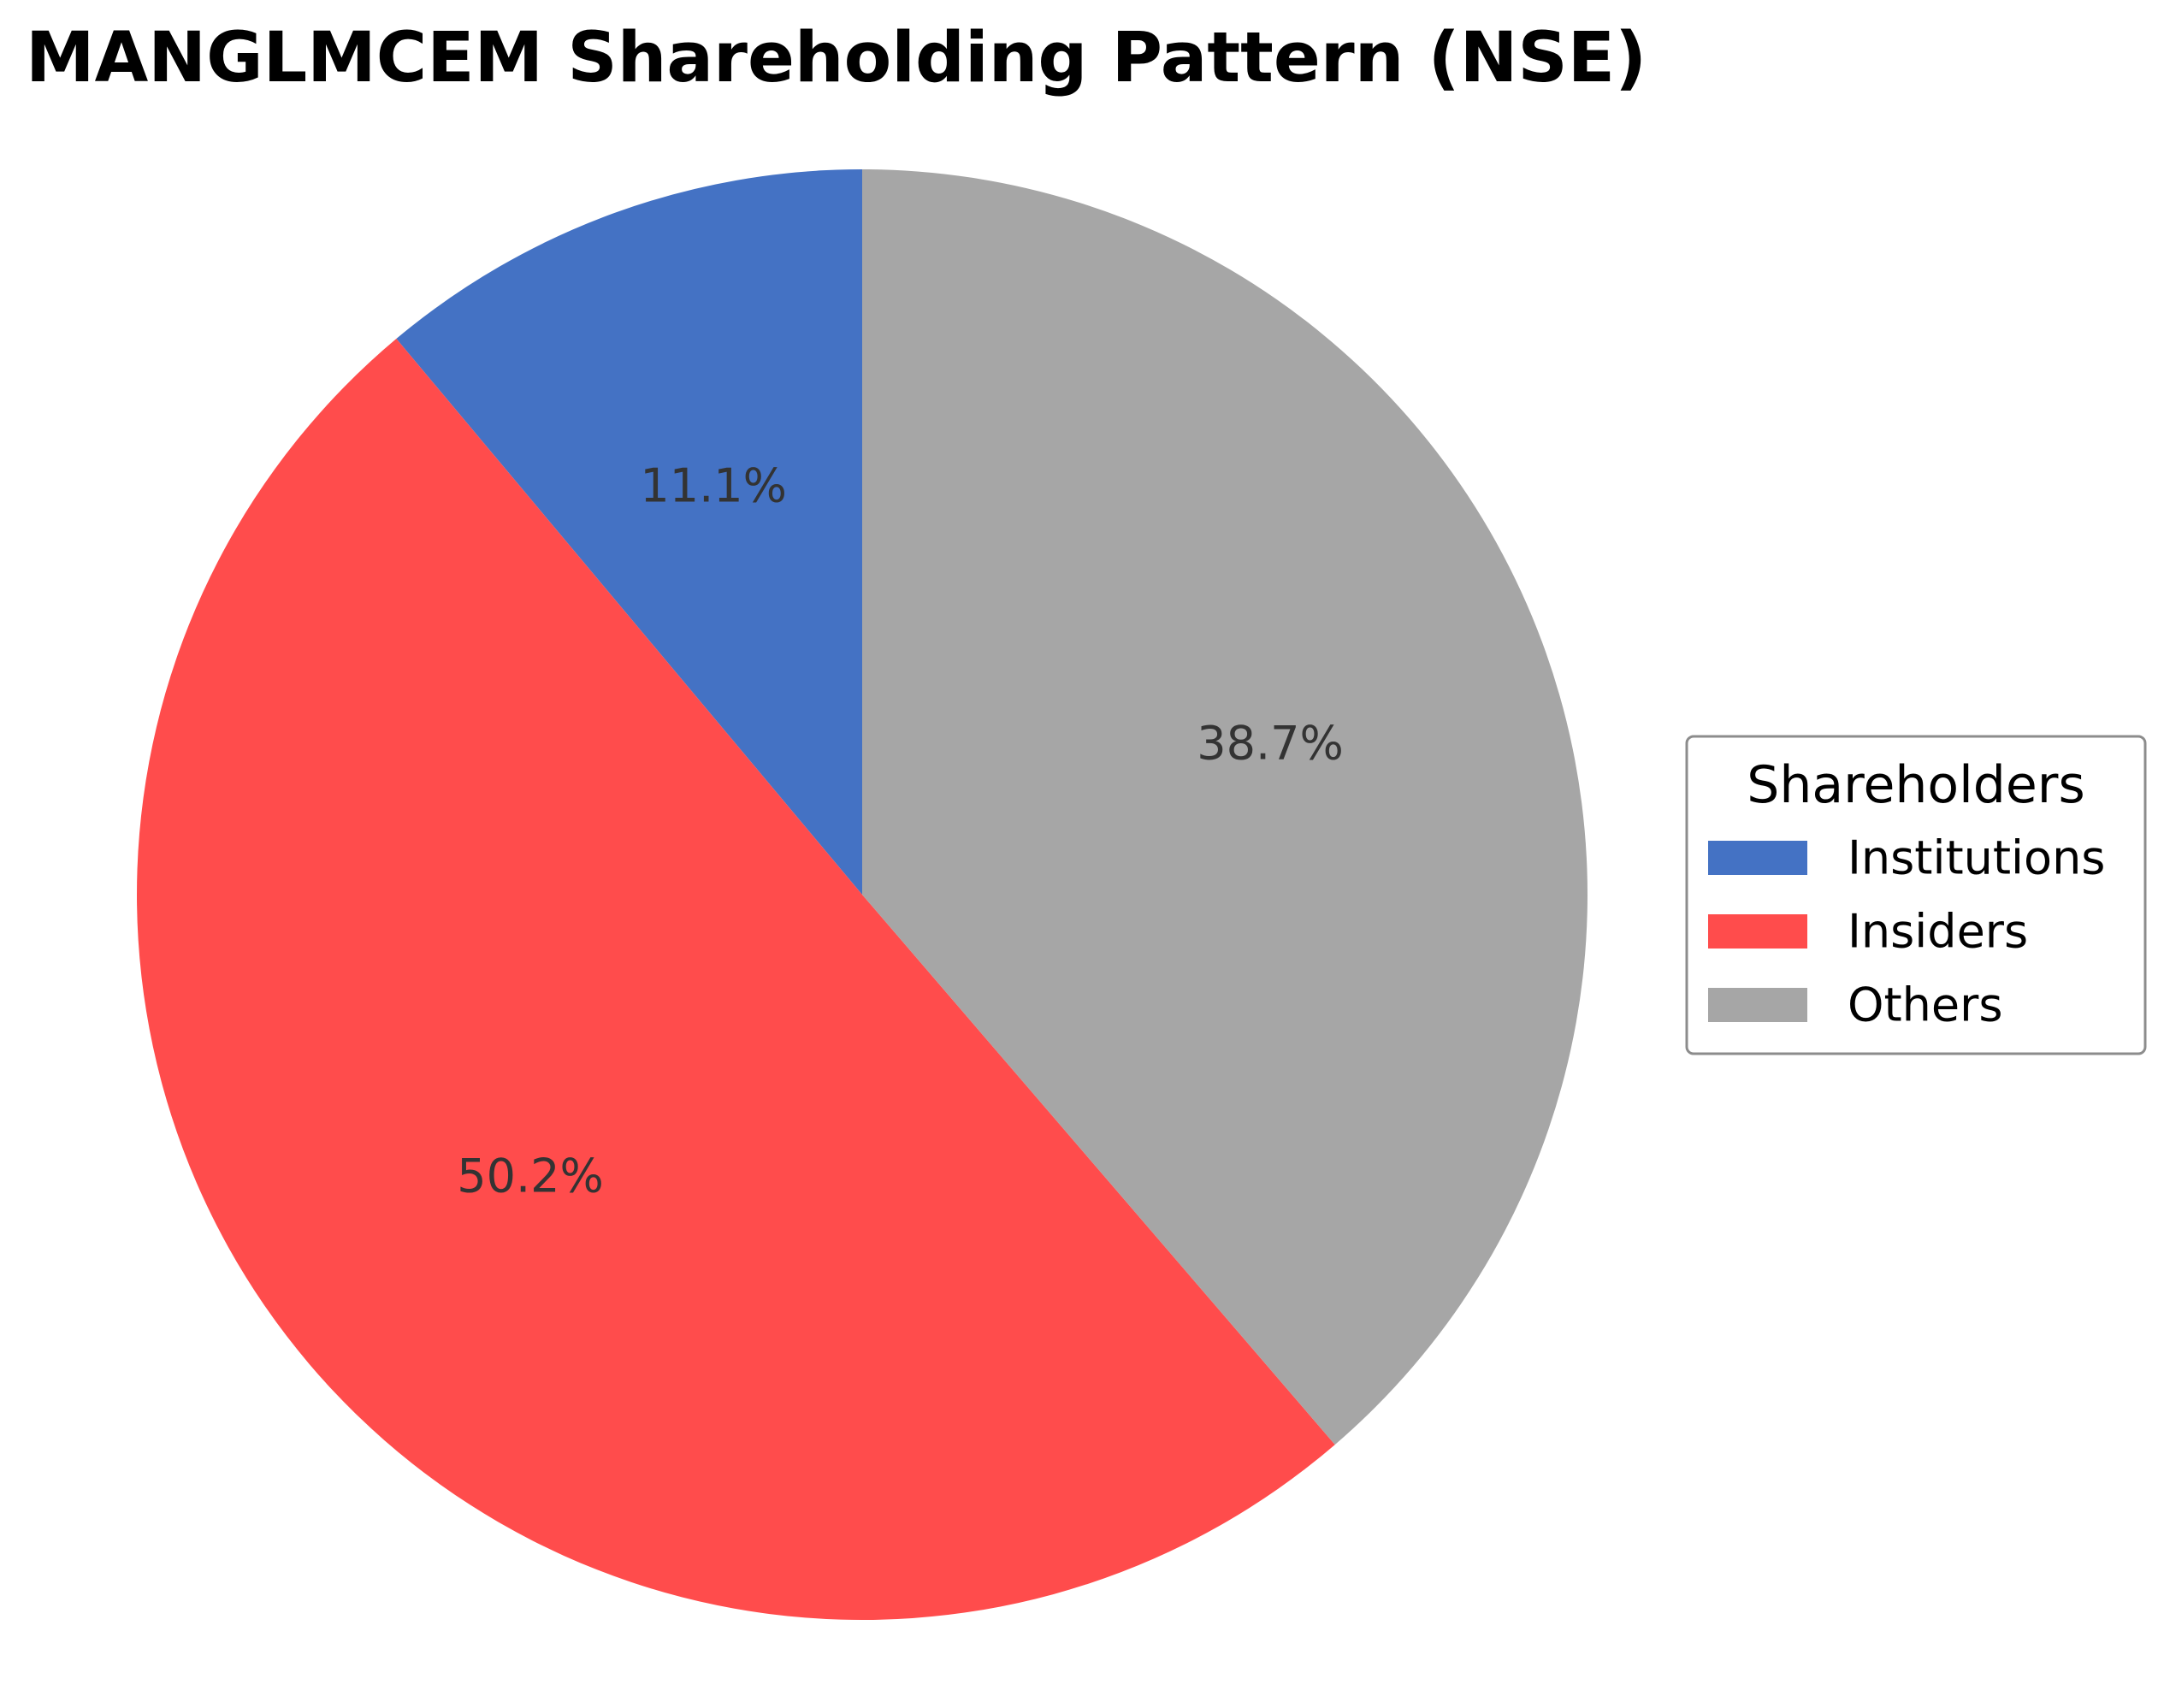  Describe the element at coordinates (1925, 1005) in the screenshot. I see `legend-label-others: Others` at that location.